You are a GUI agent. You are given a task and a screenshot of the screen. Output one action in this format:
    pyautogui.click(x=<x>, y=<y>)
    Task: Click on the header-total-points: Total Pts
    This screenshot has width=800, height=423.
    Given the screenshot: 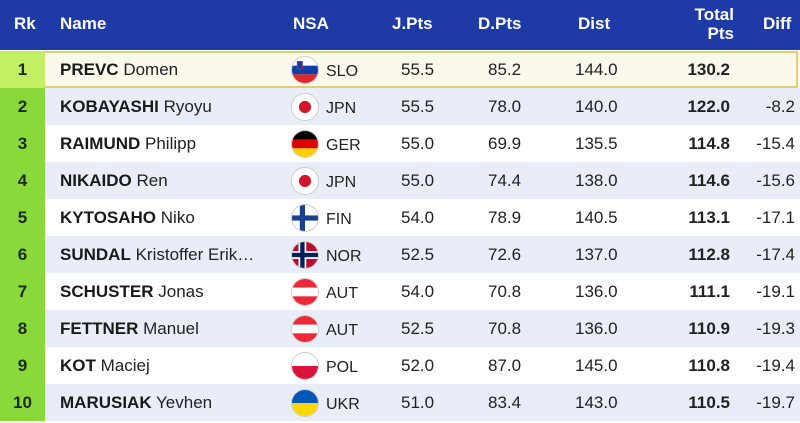 What is the action you would take?
    pyautogui.click(x=710, y=24)
    